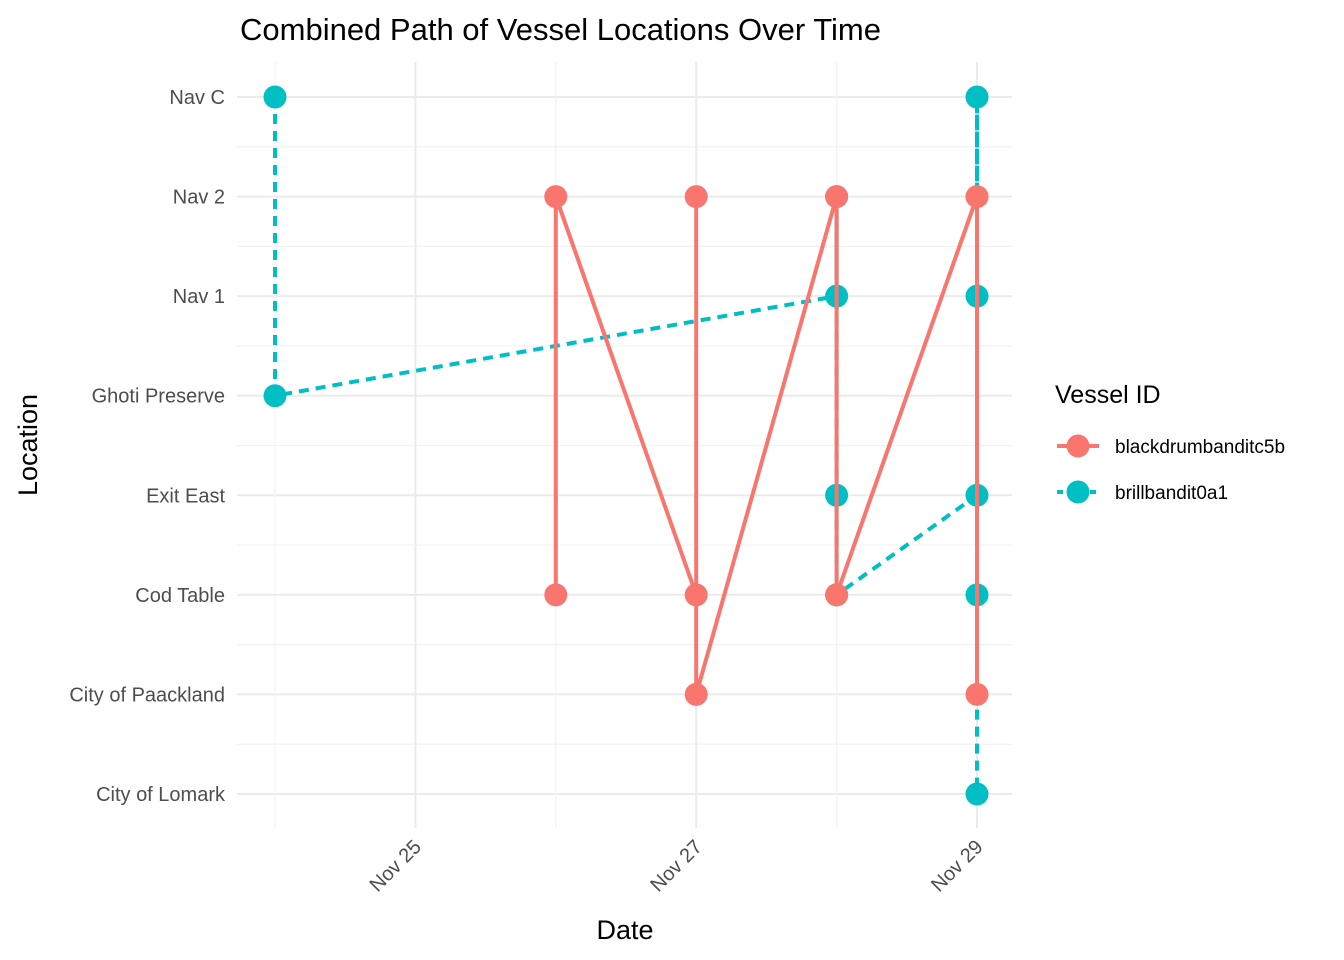 The width and height of the screenshot is (1344, 960). What do you see at coordinates (1200, 447) in the screenshot?
I see `legend-label: blackdrumbanditc5b` at bounding box center [1200, 447].